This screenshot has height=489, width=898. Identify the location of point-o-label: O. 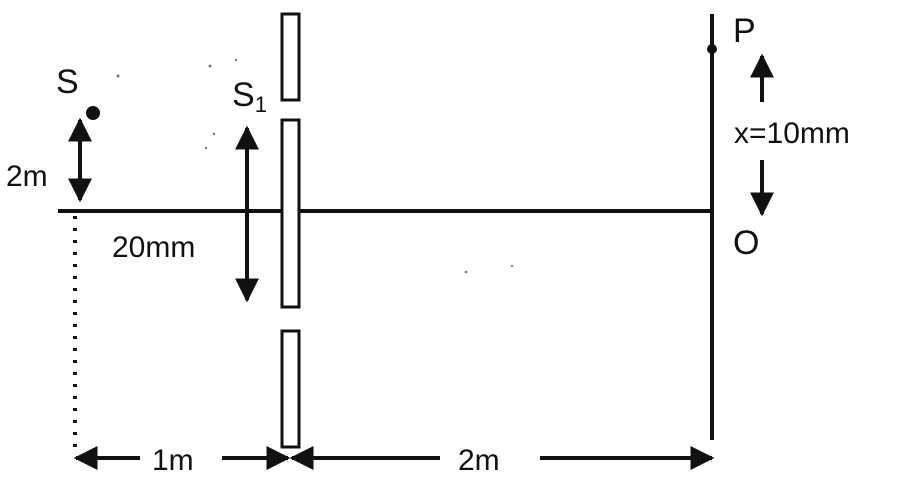
(746, 243).